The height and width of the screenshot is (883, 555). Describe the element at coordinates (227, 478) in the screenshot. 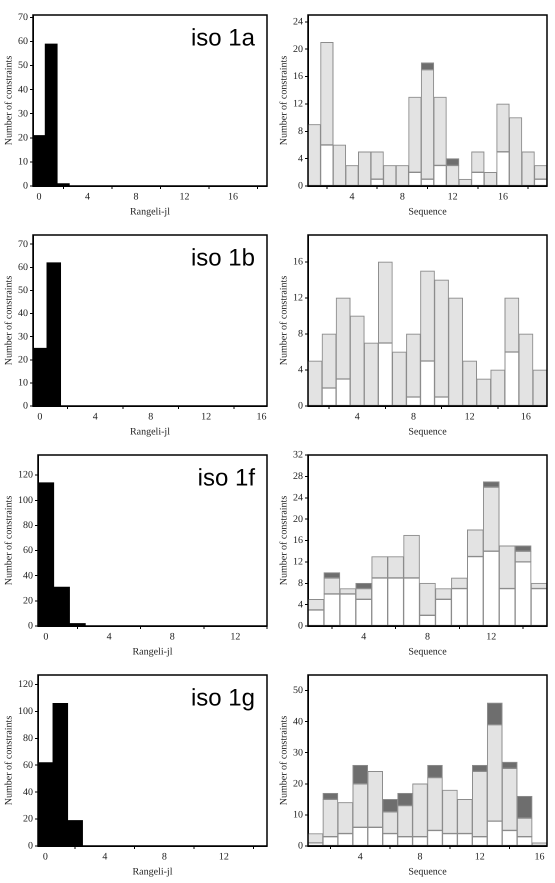

I see `annotation: iso 1f` at that location.